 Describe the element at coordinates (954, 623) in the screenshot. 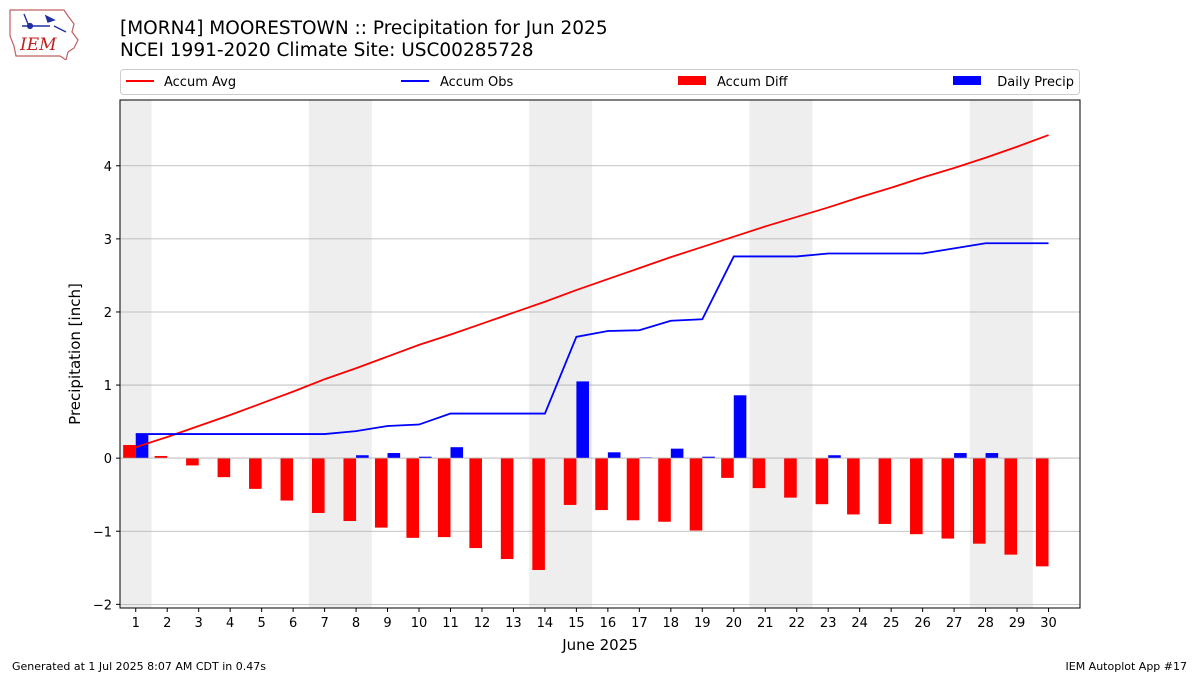

I see `x-tick-label: 27` at that location.